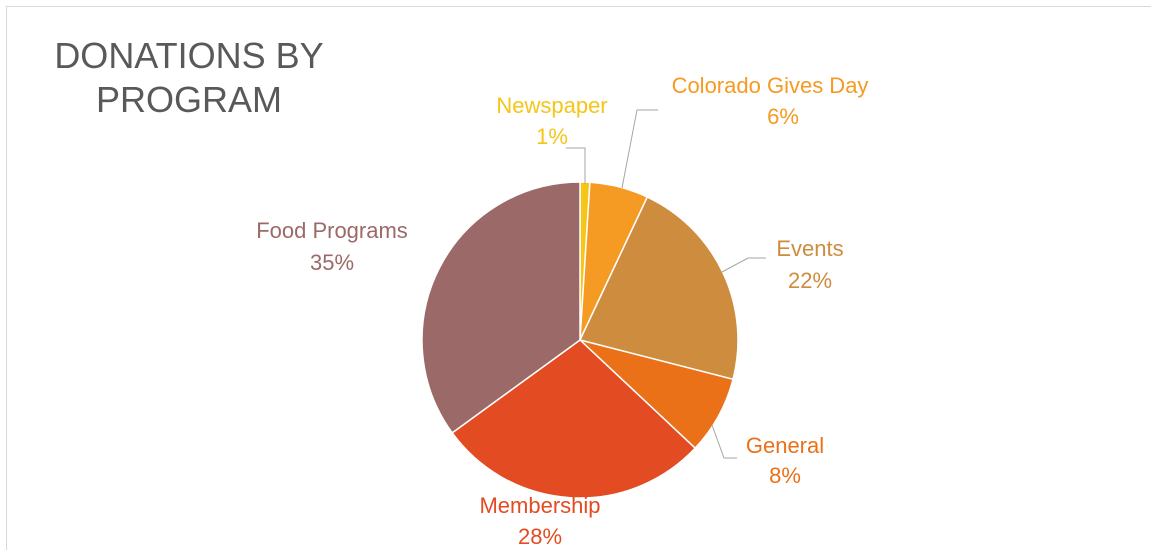 The image size is (1151, 550). What do you see at coordinates (770, 85) in the screenshot?
I see `slice-label: Colorado Gives Day` at bounding box center [770, 85].